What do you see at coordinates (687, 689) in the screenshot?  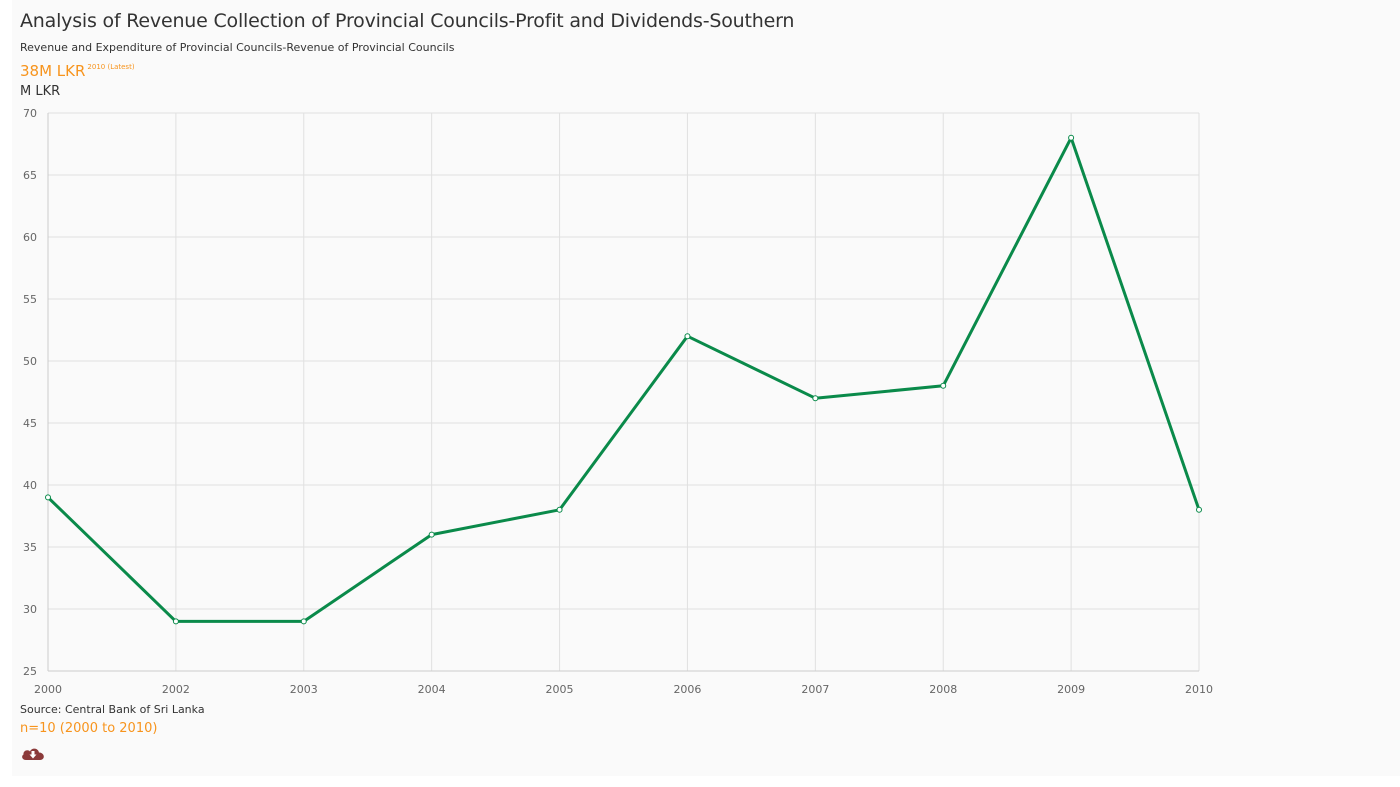 I see `x-tick-label: 2006` at bounding box center [687, 689].